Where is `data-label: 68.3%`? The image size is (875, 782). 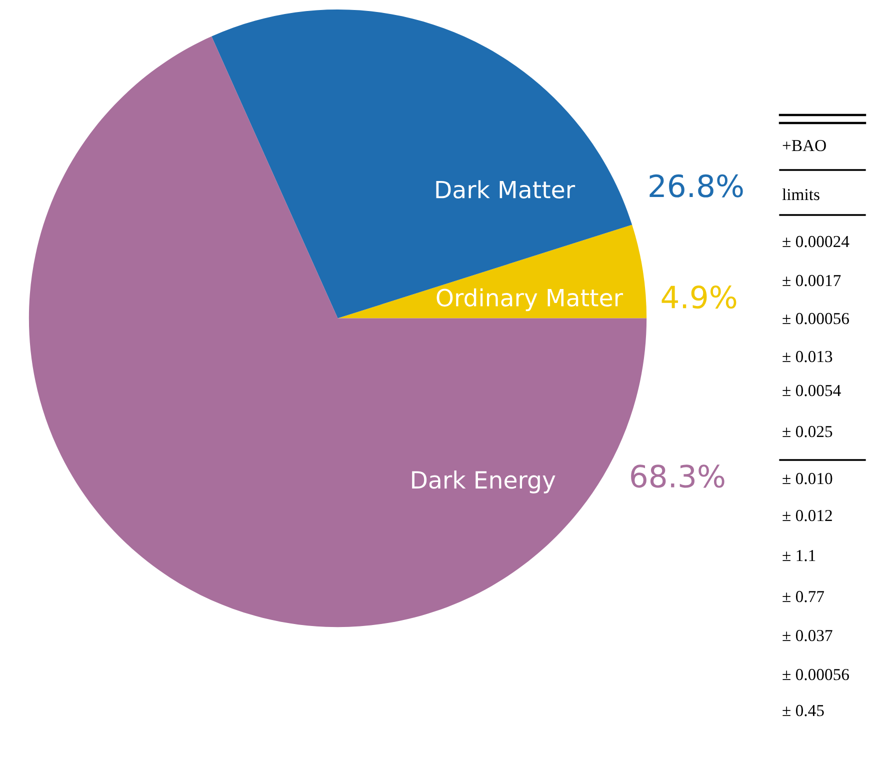 data-label: 68.3% is located at coordinates (677, 476).